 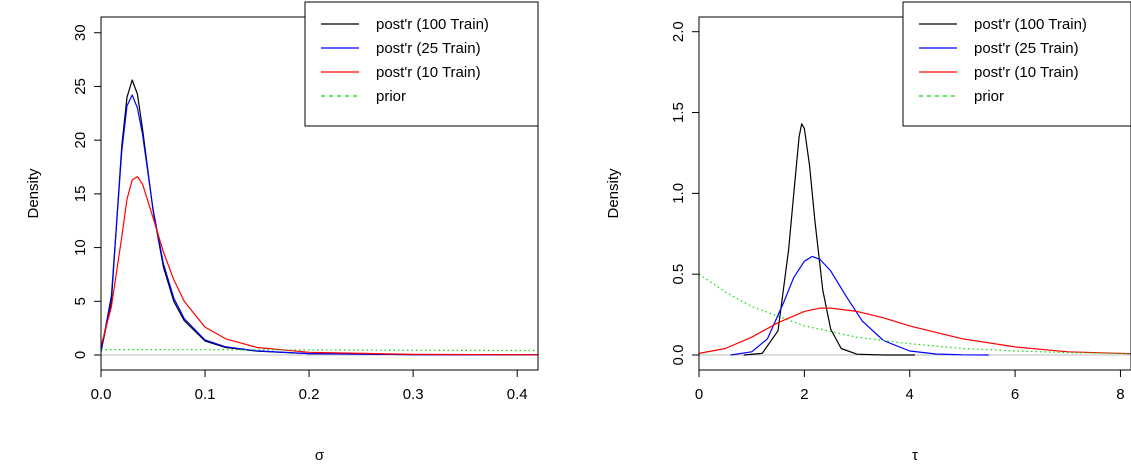 I want to click on x-tick-label: 0.2, so click(x=309, y=394).